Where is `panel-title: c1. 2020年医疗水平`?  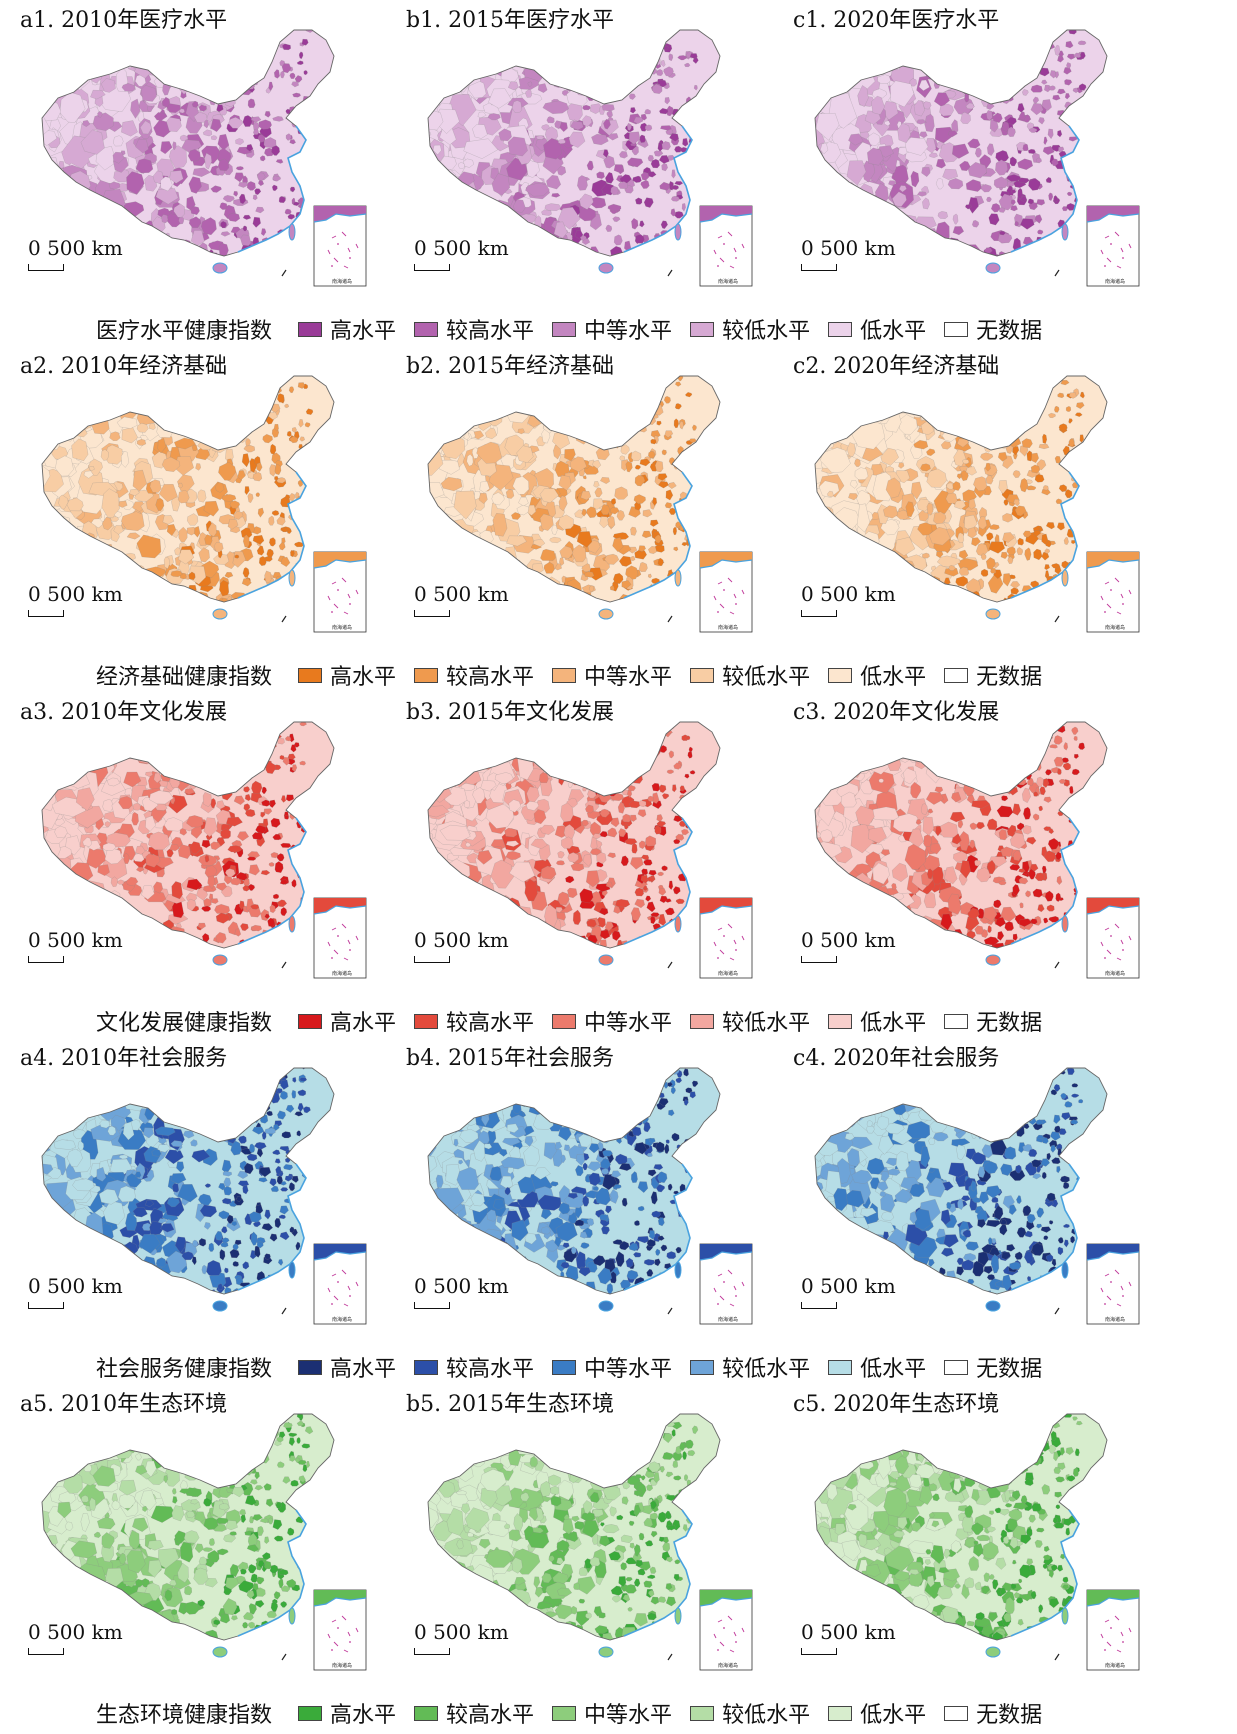 panel-title: c1. 2020年医疗水平 is located at coordinates (896, 20).